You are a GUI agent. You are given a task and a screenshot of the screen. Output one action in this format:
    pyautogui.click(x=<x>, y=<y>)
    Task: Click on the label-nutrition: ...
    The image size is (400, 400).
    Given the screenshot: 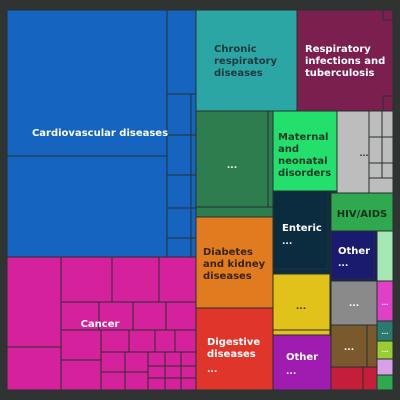 What is the action you would take?
    pyautogui.click(x=363, y=153)
    